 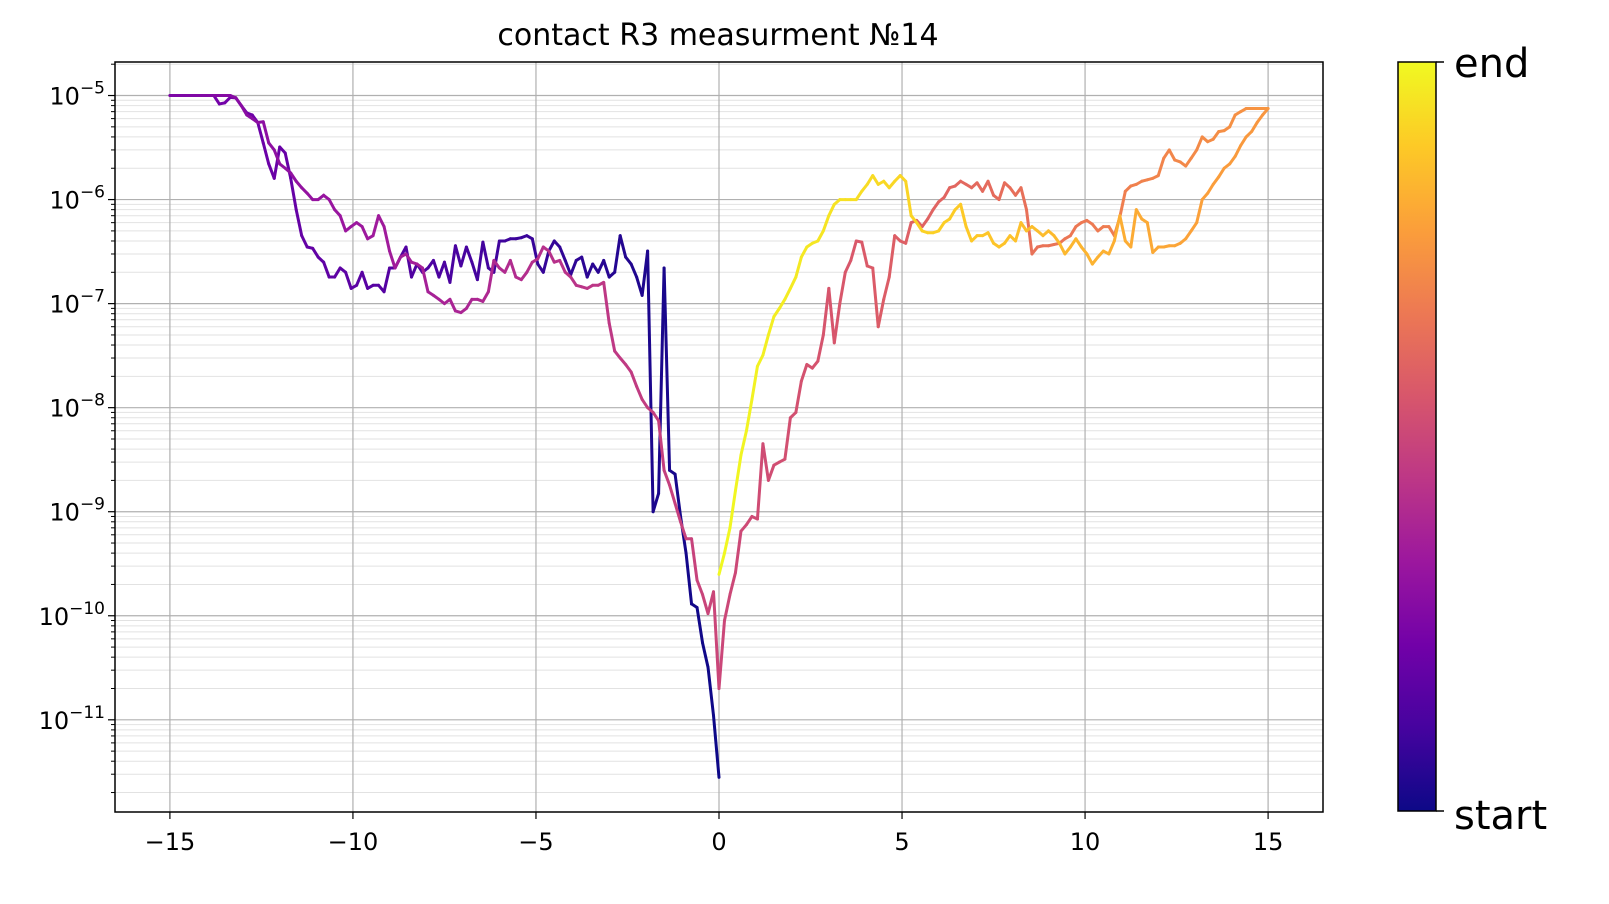 What do you see at coordinates (77, 511) in the screenshot?
I see `y-tick-label: 10⁻⁹` at bounding box center [77, 511].